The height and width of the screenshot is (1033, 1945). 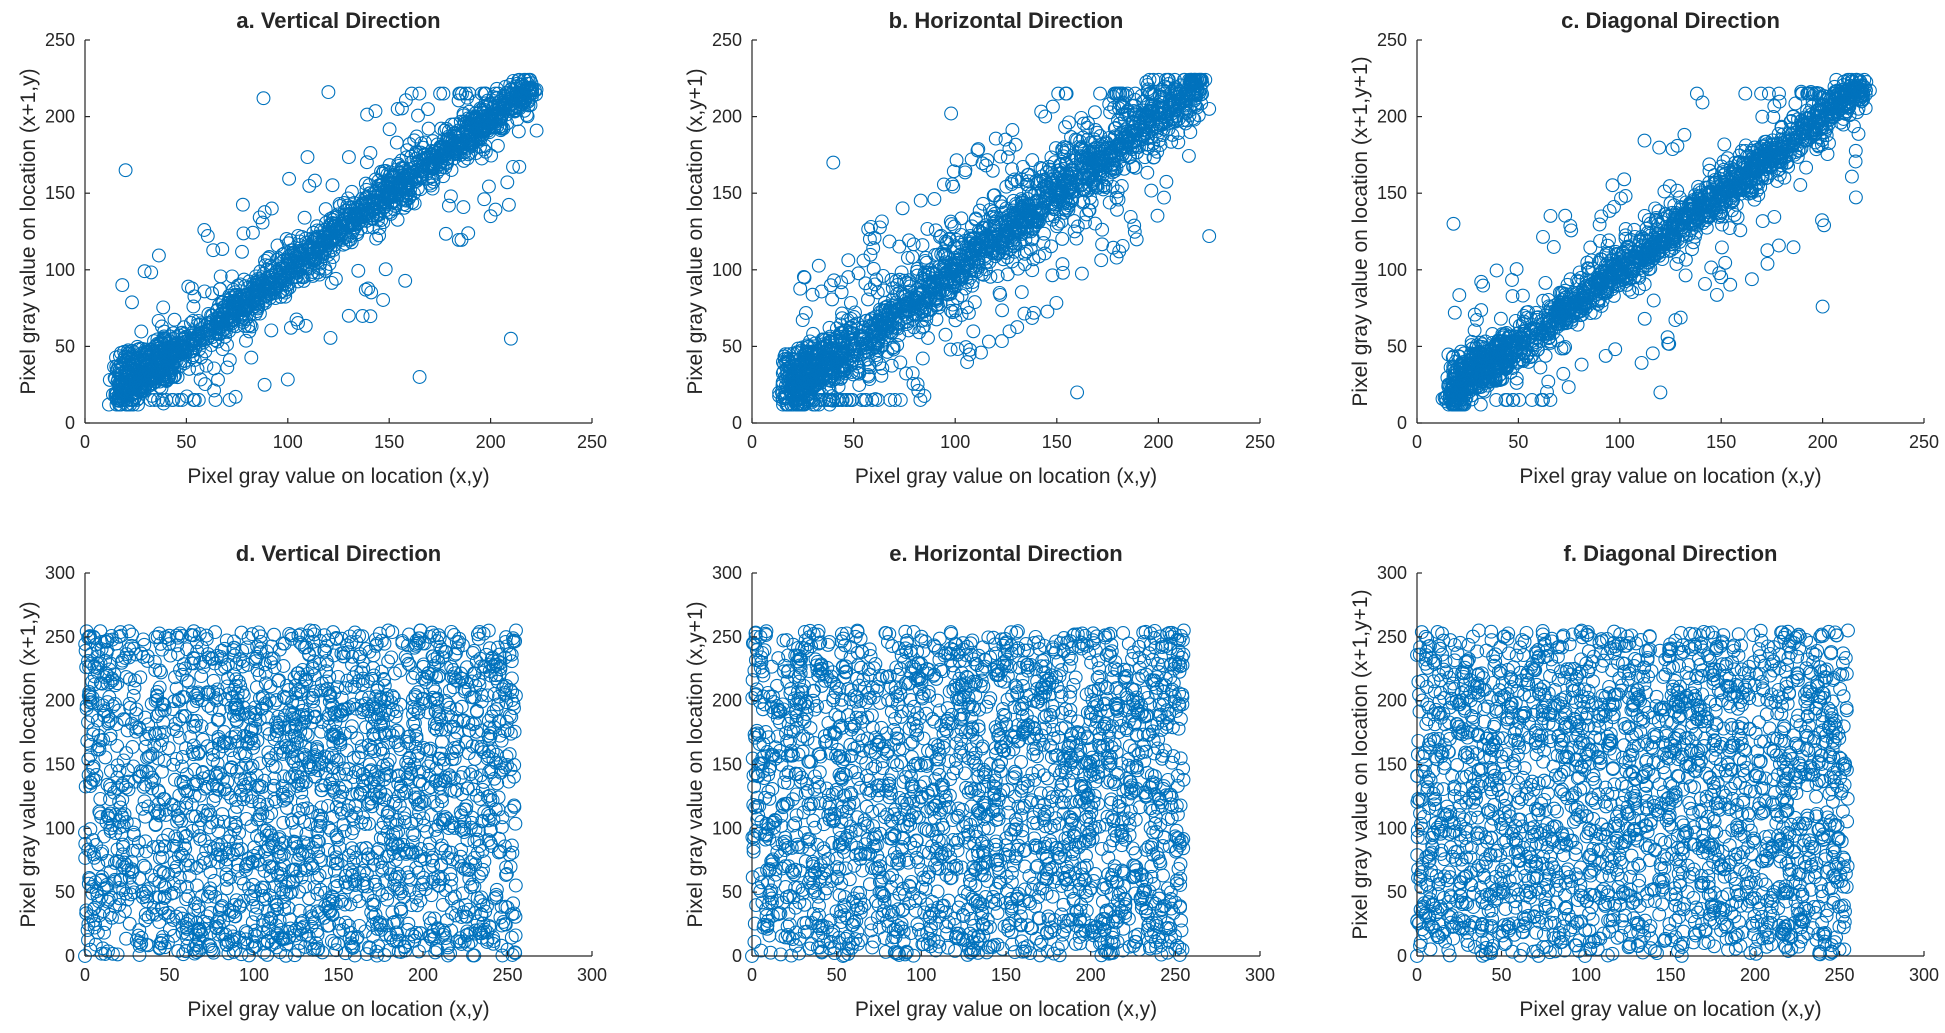 I want to click on y-tick-label: 100, so click(x=727, y=270).